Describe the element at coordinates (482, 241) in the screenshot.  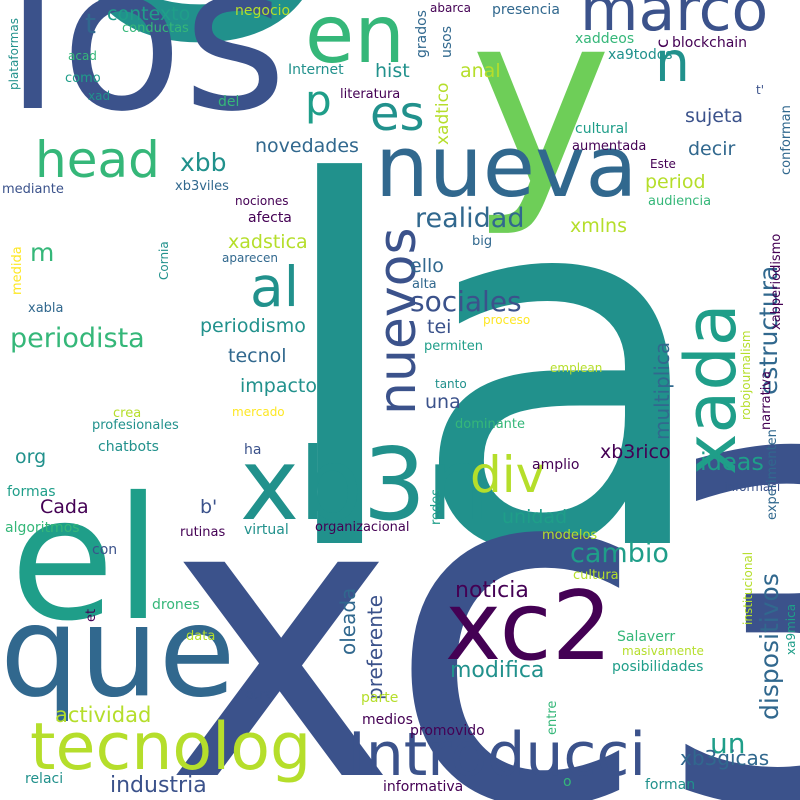
I see `cloud-word: big` at that location.